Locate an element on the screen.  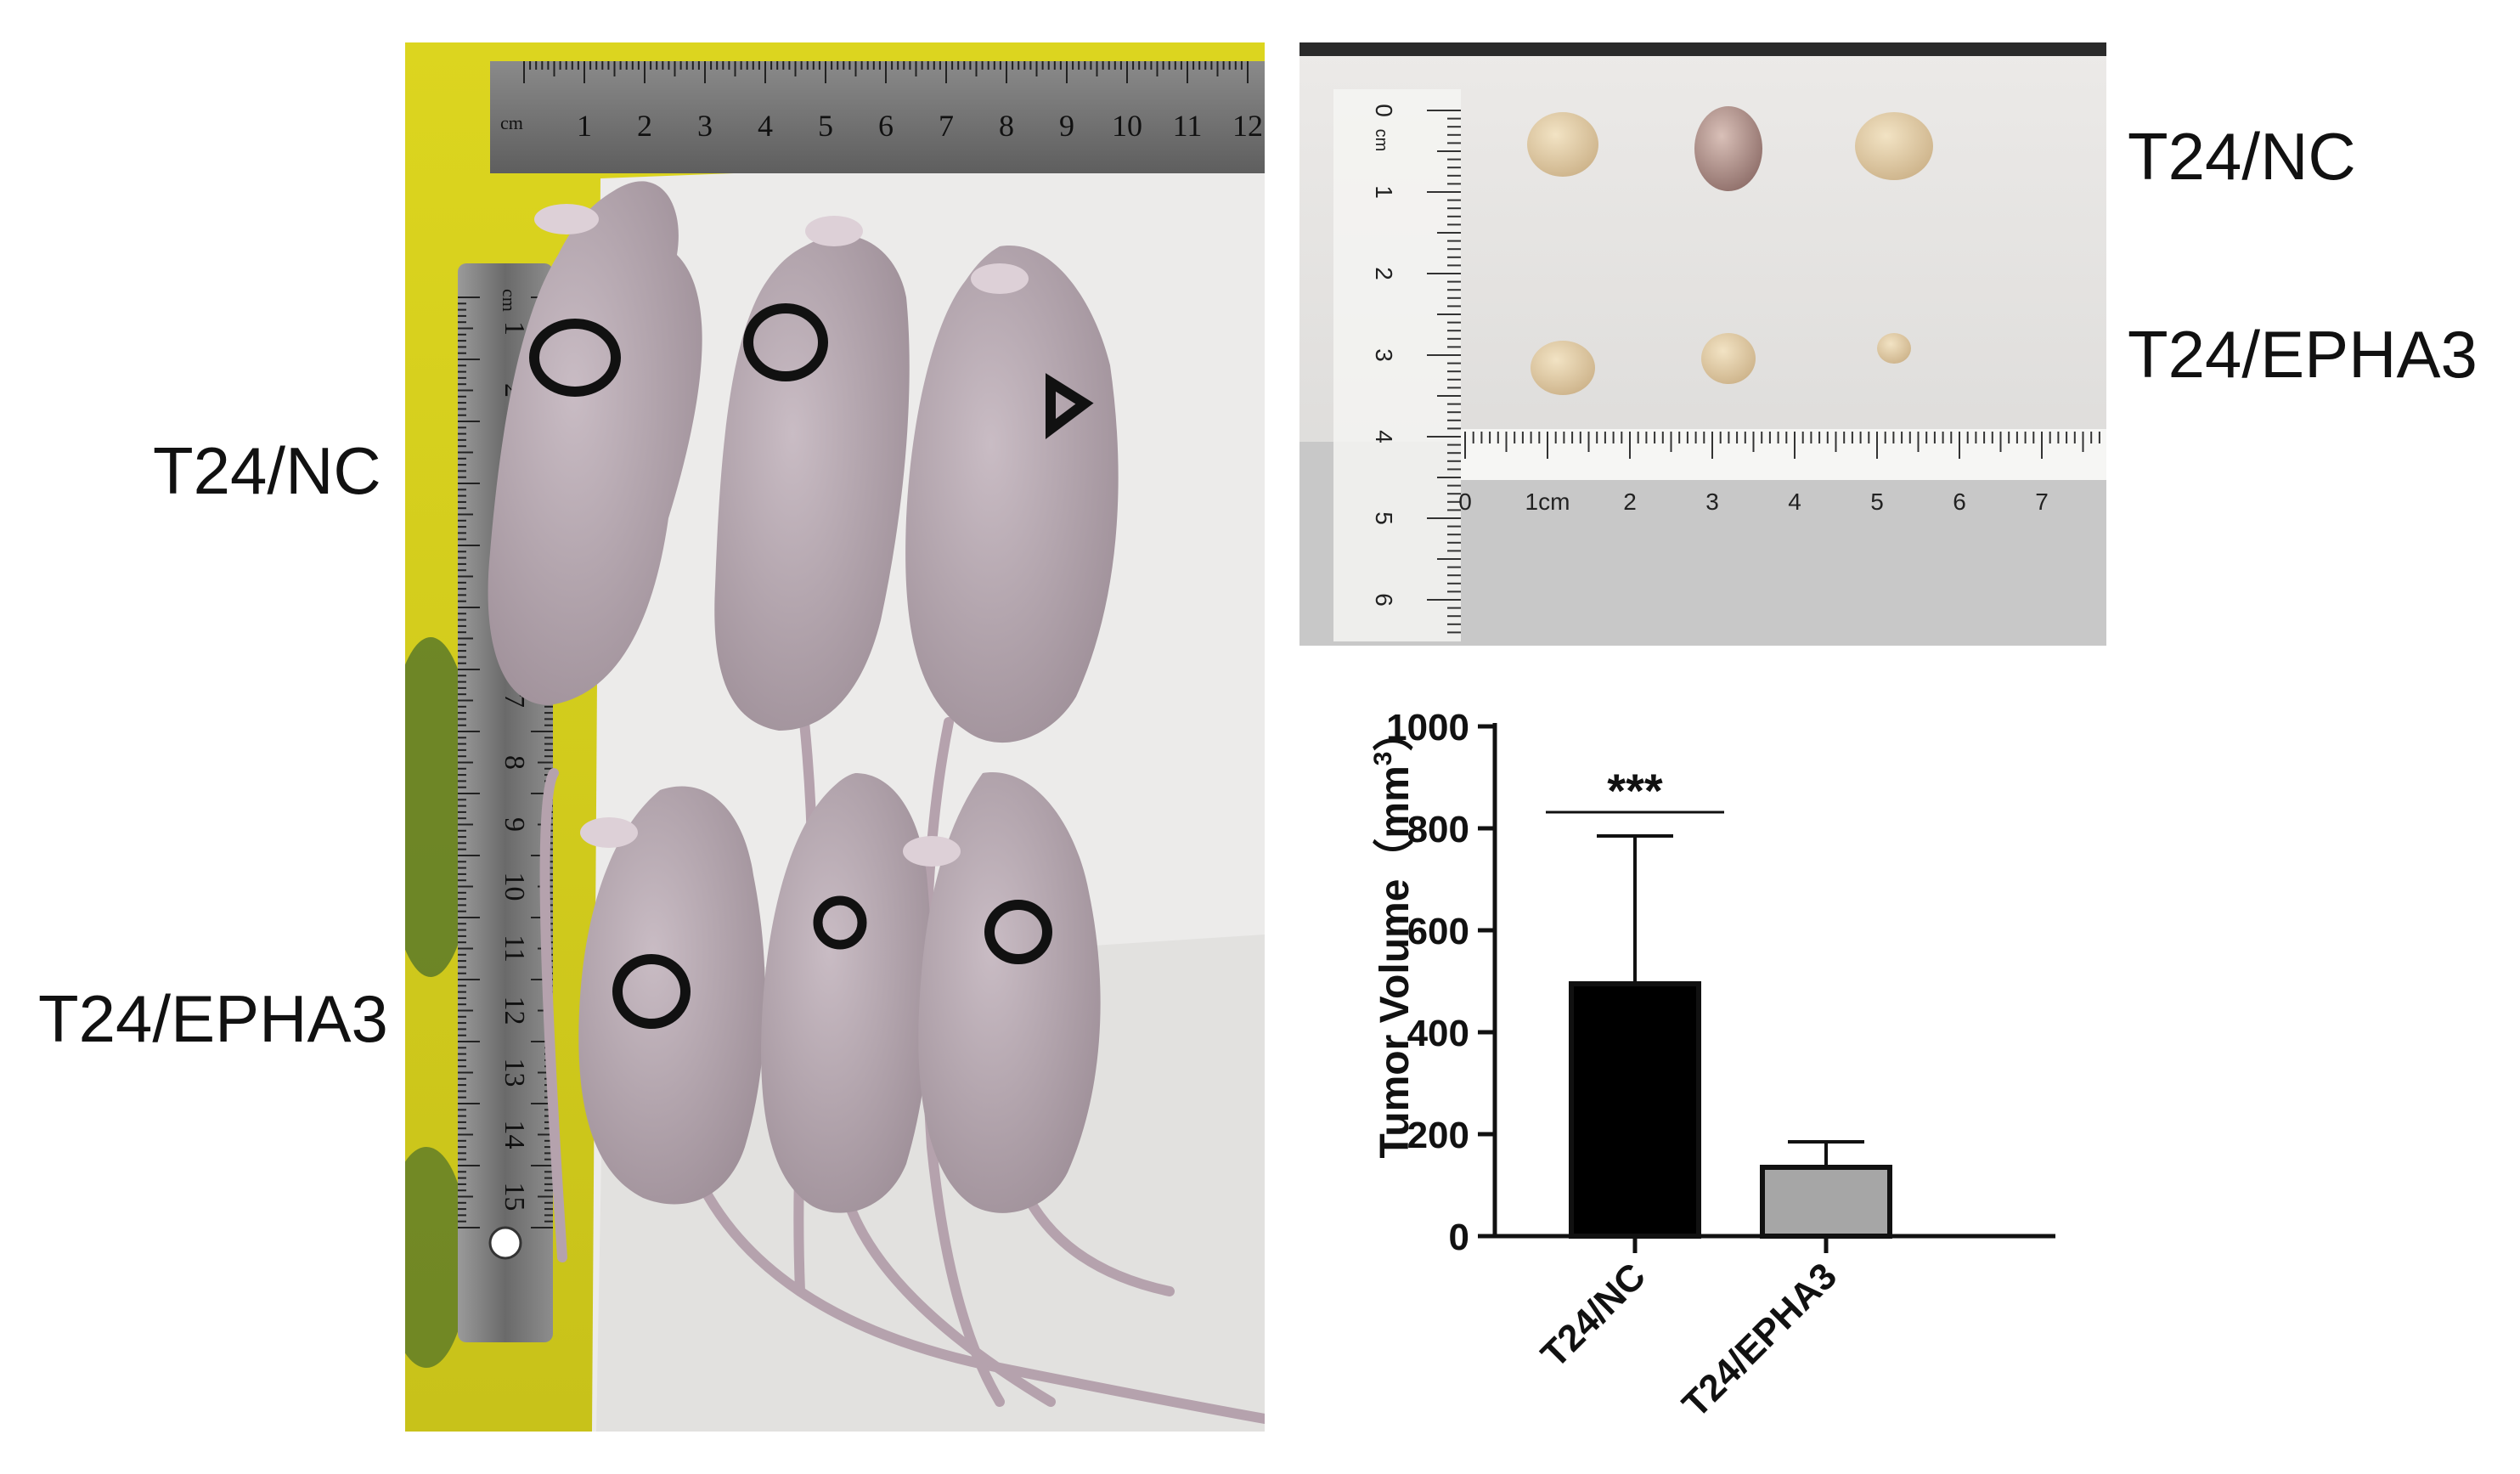
y-tick-label: 1000 is located at coordinates (1428, 727).